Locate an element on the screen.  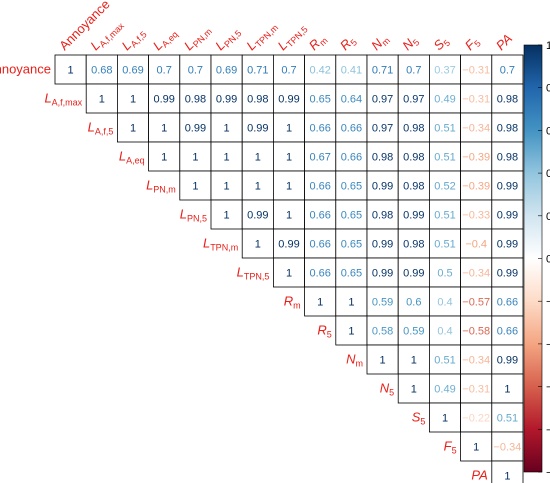
cell-value: 0.5 is located at coordinates (444, 274).